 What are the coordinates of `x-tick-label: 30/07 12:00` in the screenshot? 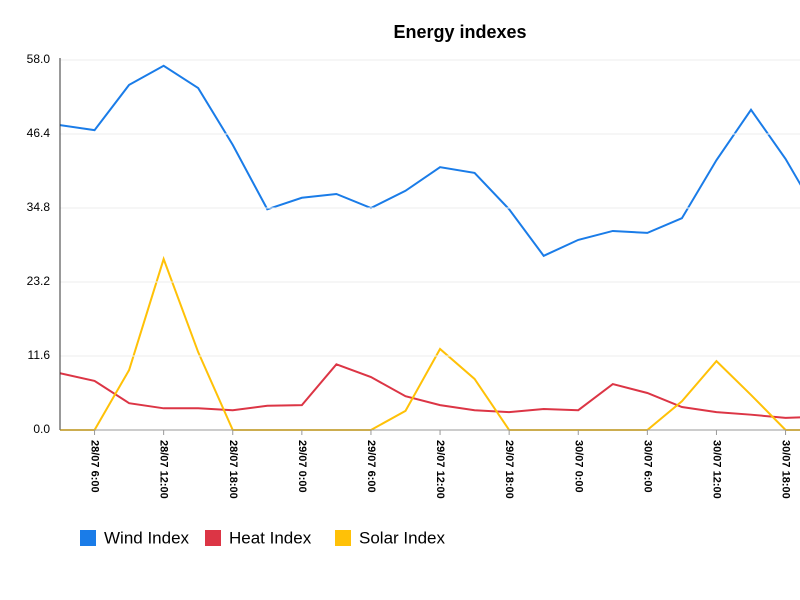 It's located at (717, 469).